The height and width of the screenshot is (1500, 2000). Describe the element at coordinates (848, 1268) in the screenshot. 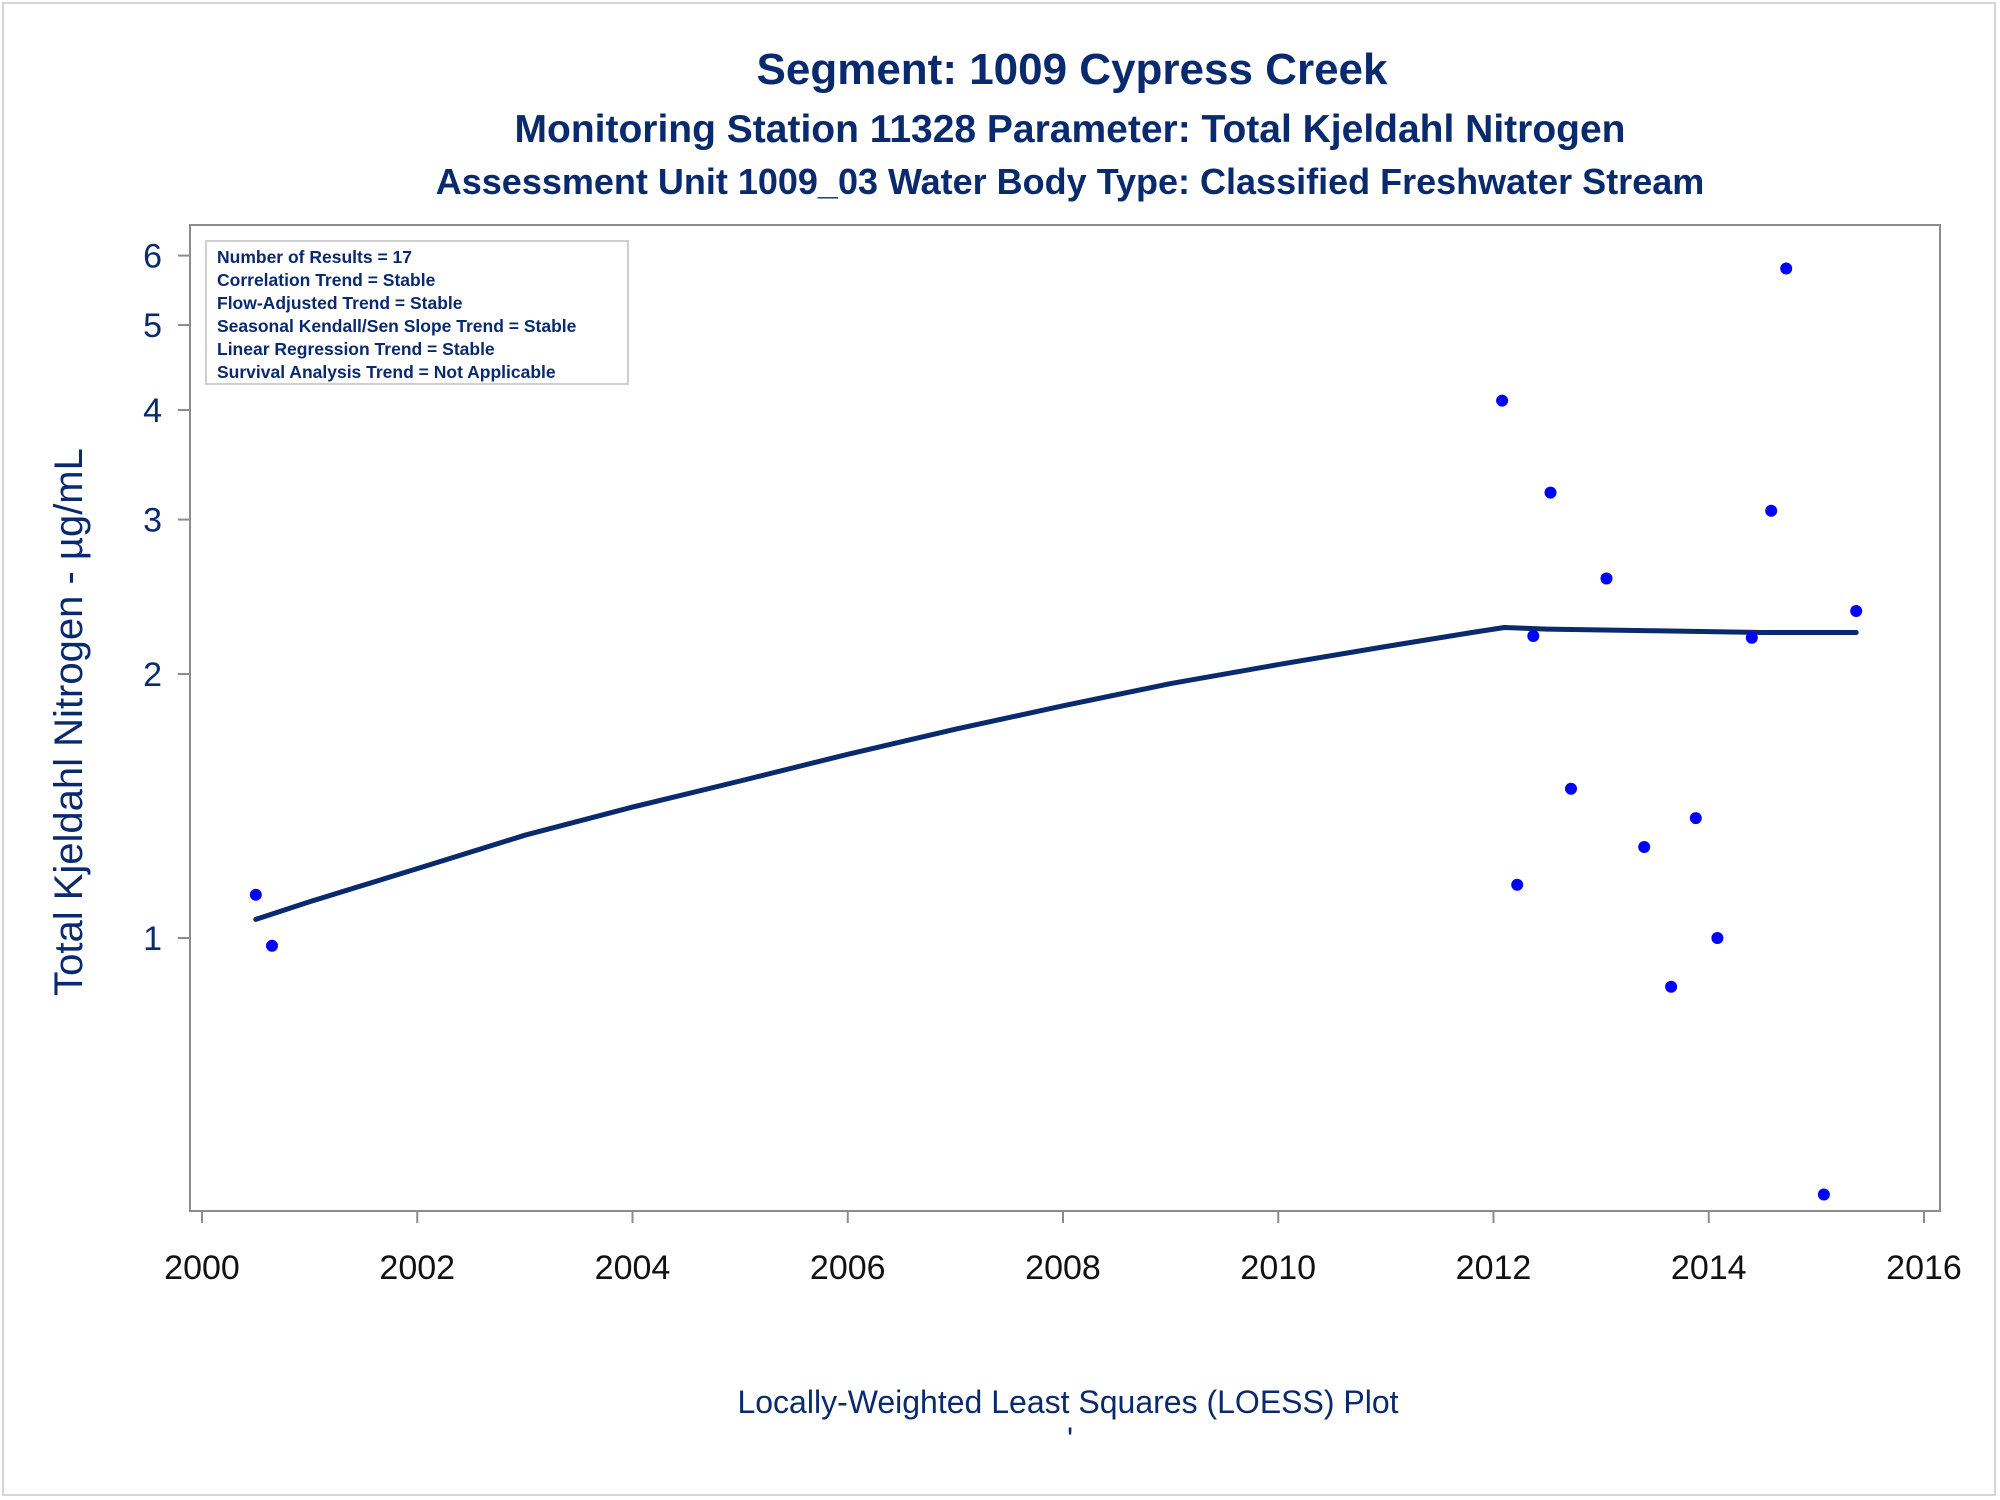

I see `x-tick-label: 2006` at that location.